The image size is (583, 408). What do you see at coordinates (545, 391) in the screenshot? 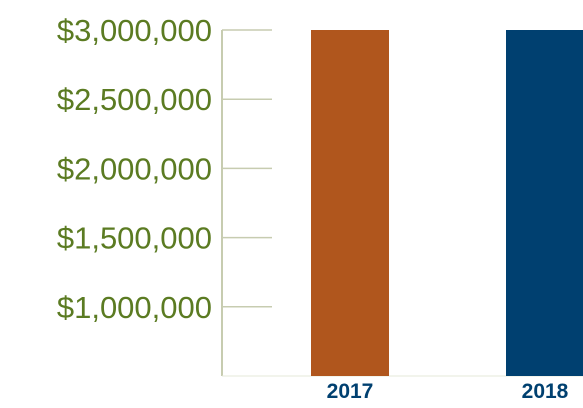
I see `x-category-label: 2018` at bounding box center [545, 391].